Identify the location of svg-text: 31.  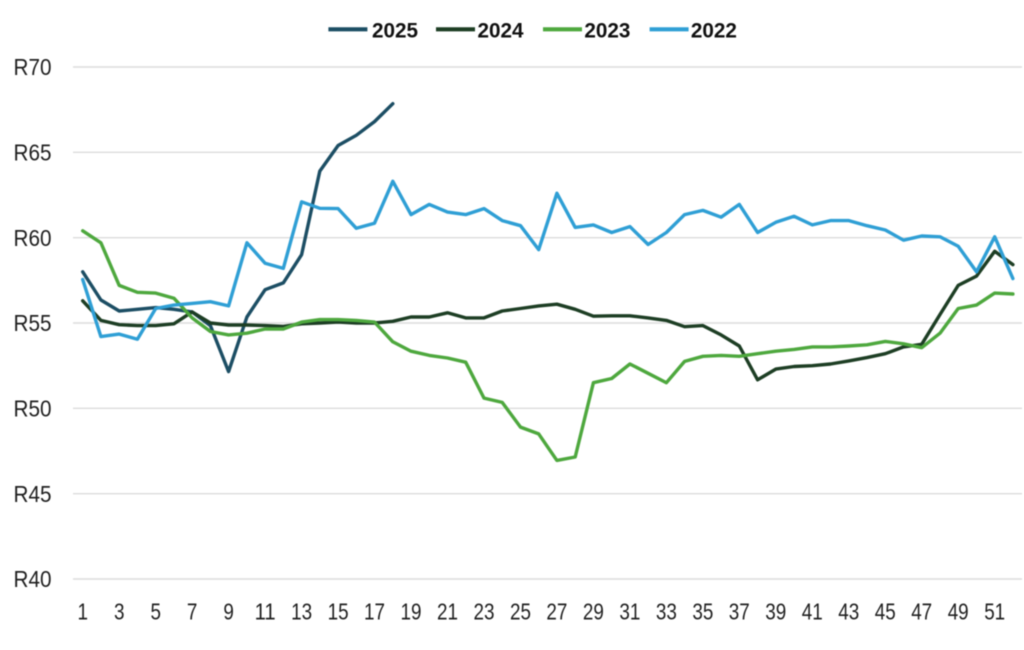
(629, 612).